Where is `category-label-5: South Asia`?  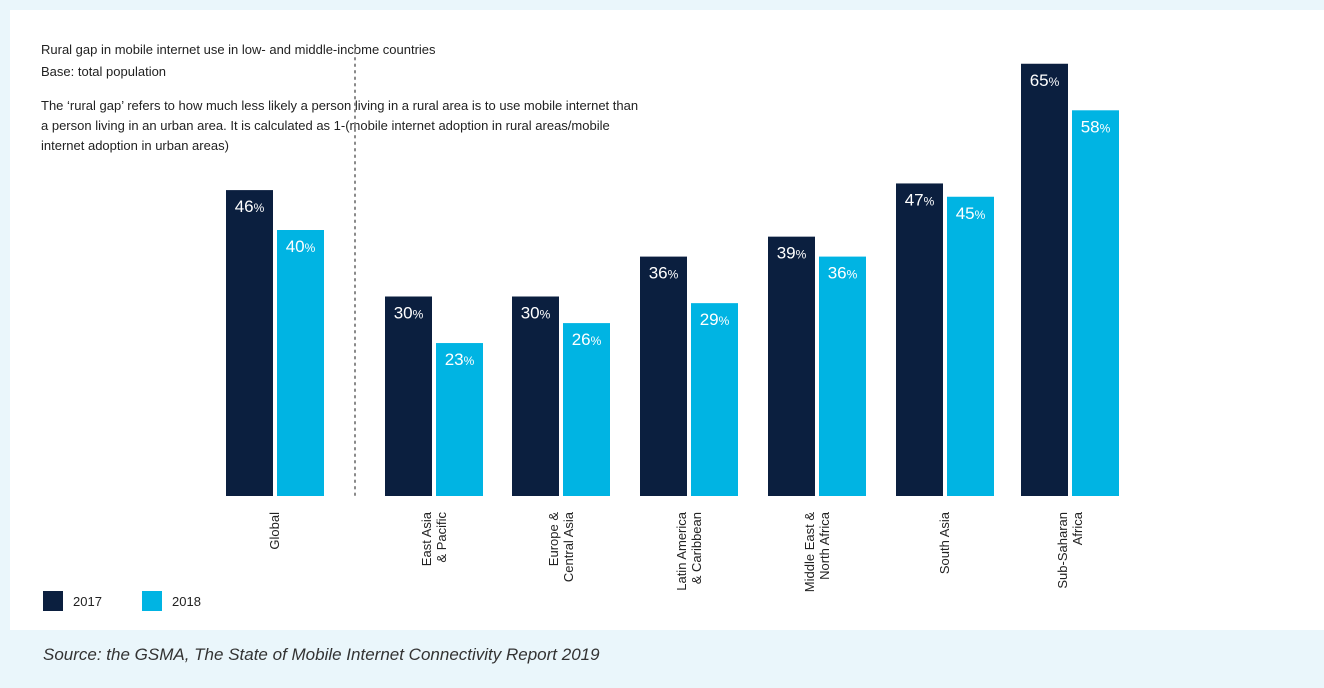
category-label-5: South Asia is located at coordinates (944, 542).